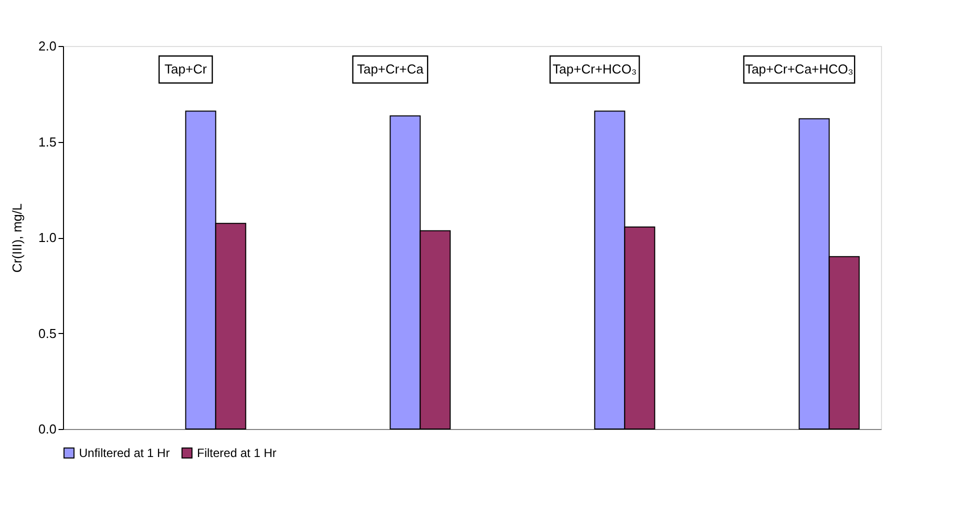 This screenshot has width=960, height=531. I want to click on annotation: Tap+Cr+HCO₃, so click(594, 69).